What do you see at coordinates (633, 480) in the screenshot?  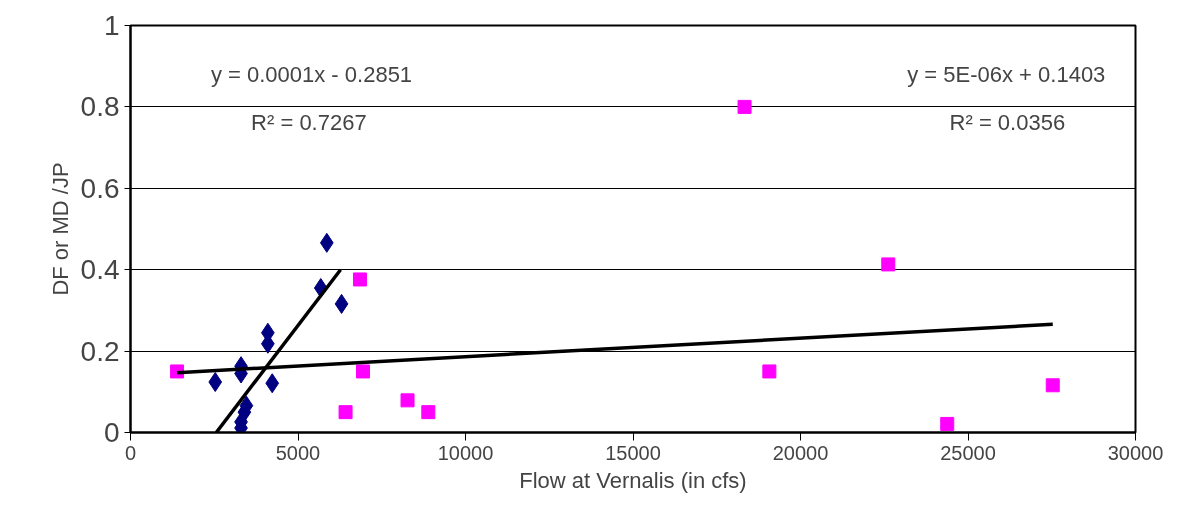 I see `x-axis-title: Flow at Vernalis (in cfs)` at bounding box center [633, 480].